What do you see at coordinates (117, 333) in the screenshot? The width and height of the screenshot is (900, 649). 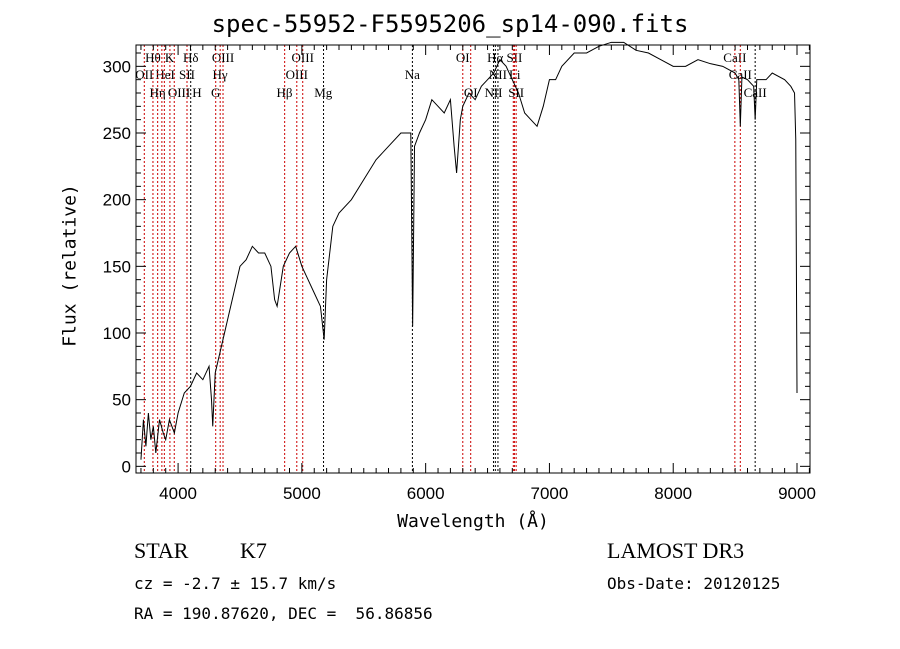 I see `y-tick-label: 100` at bounding box center [117, 333].